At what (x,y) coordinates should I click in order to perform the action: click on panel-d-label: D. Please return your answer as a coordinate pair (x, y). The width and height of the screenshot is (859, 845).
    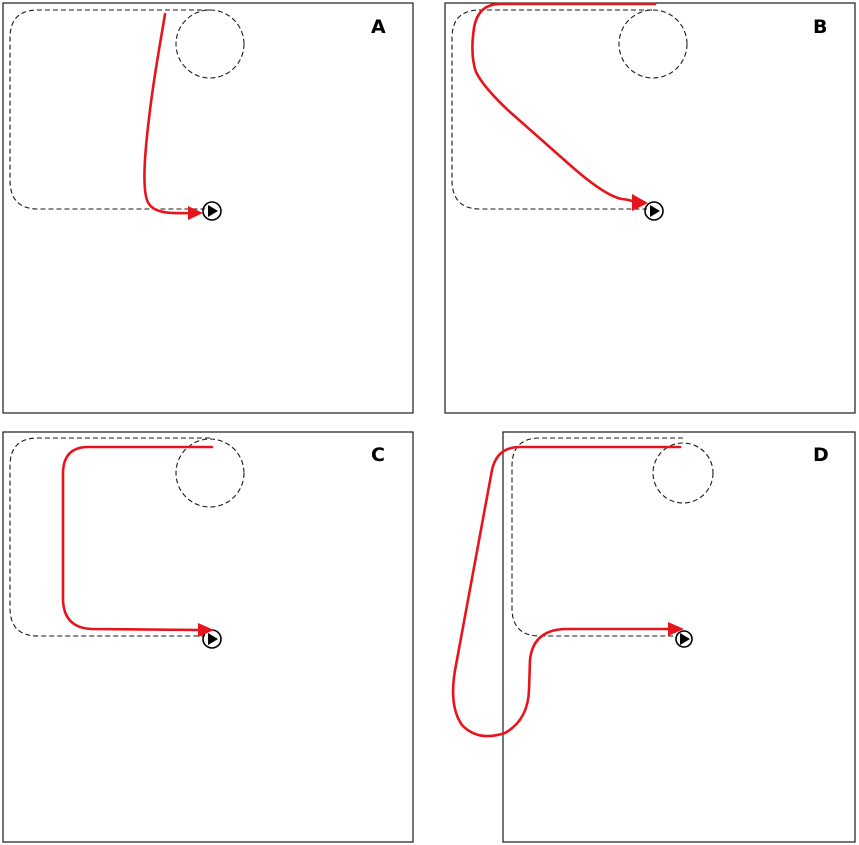
    Looking at the image, I should click on (821, 455).